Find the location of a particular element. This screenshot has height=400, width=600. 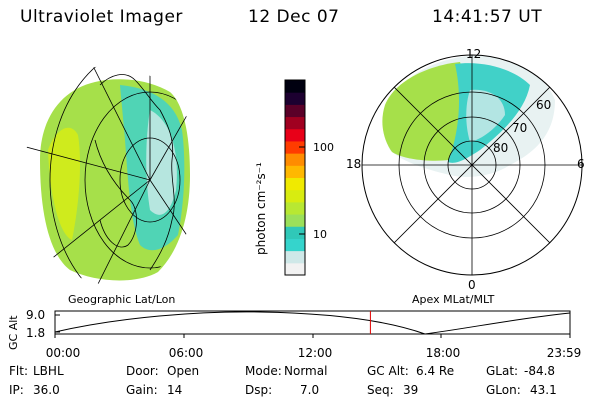

geographic-emission-yellow is located at coordinates (64, 183).